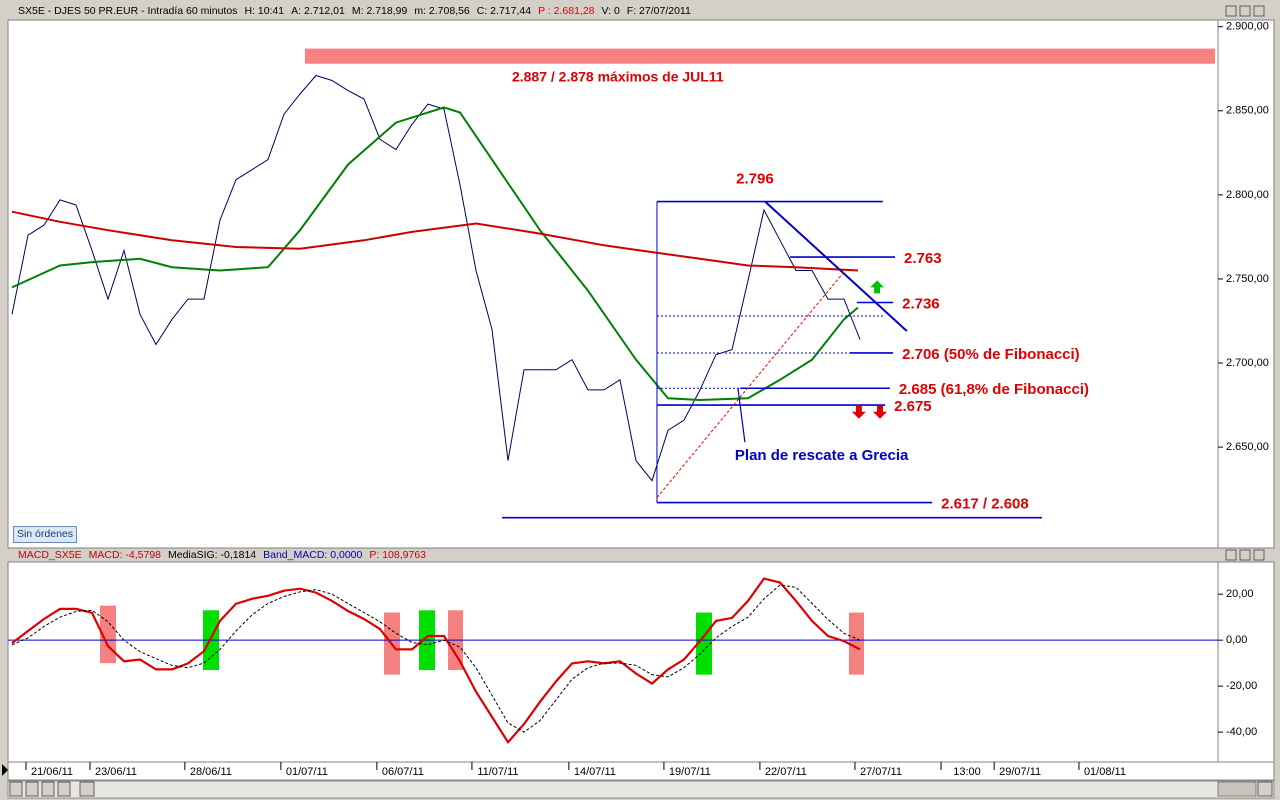  Describe the element at coordinates (760, 56) in the screenshot. I see `resistance-band` at that location.